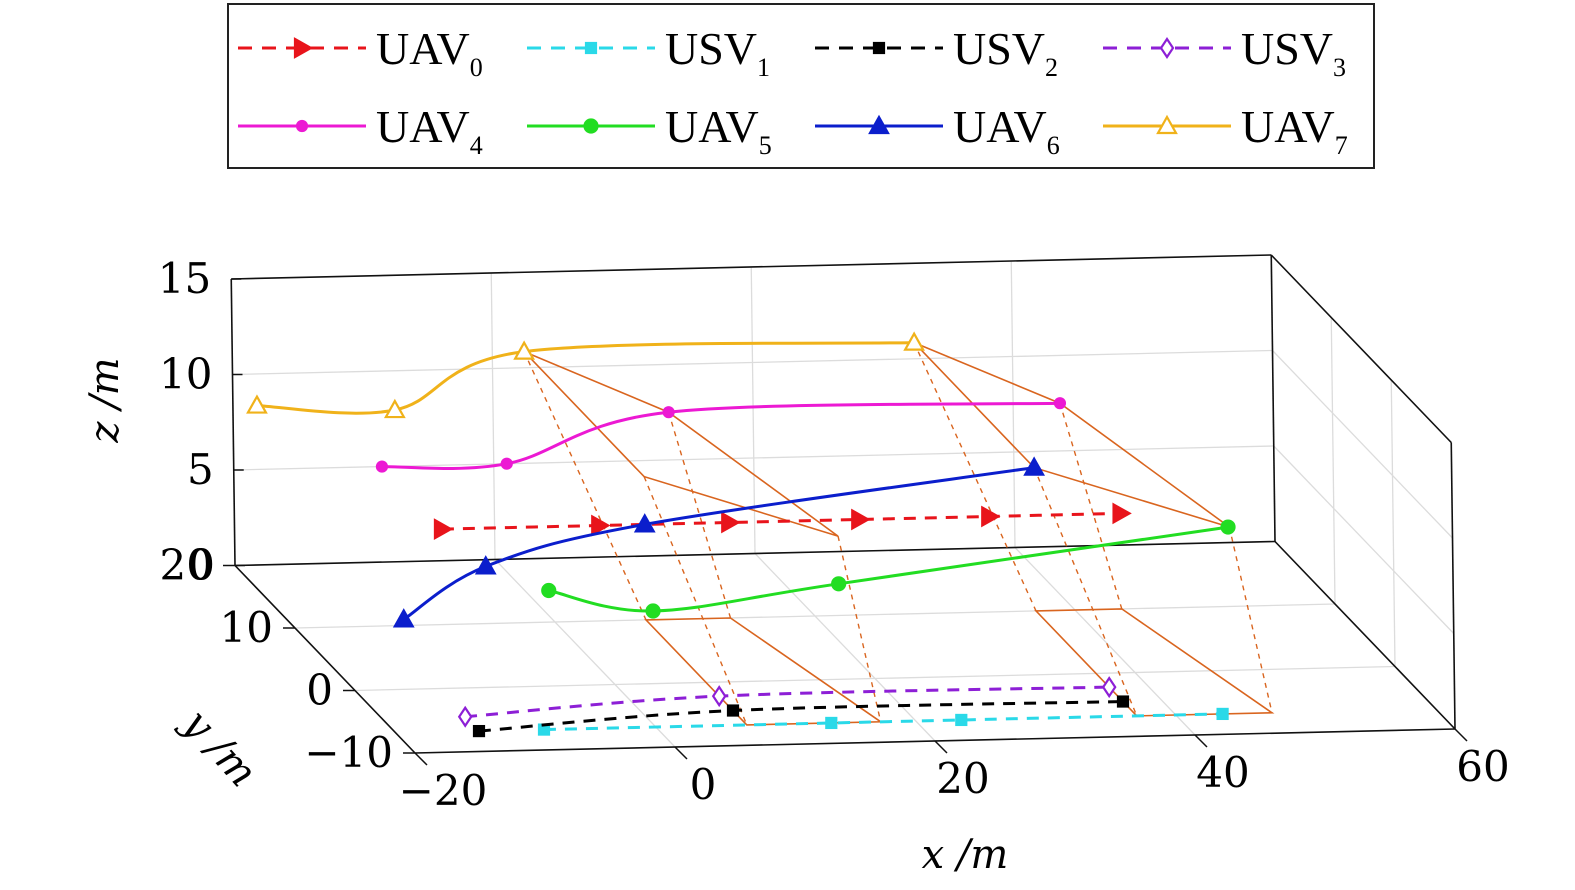 This screenshot has height=890, width=1575. What do you see at coordinates (348, 752) in the screenshot?
I see `y-tick-label: −10` at bounding box center [348, 752].